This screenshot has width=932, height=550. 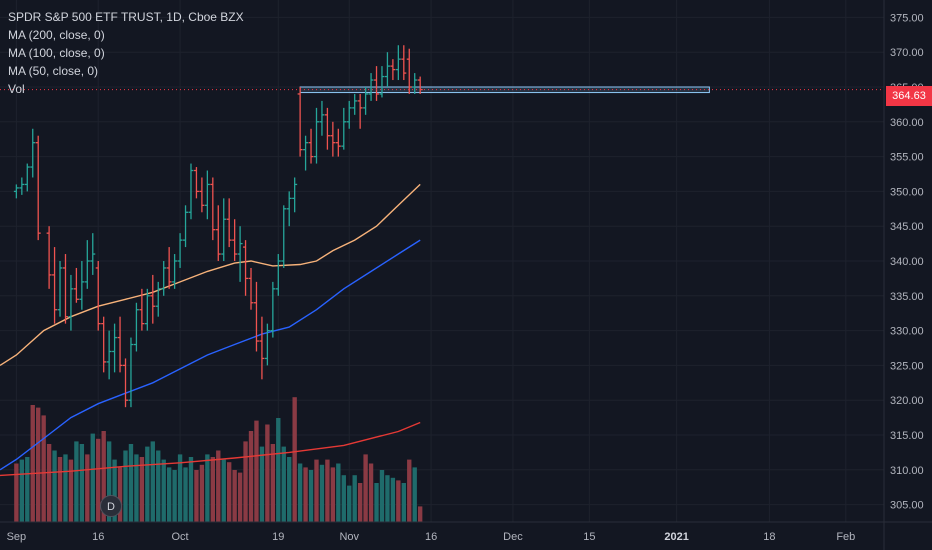 I want to click on y-tick-label-4: 355.00, so click(x=907, y=158).